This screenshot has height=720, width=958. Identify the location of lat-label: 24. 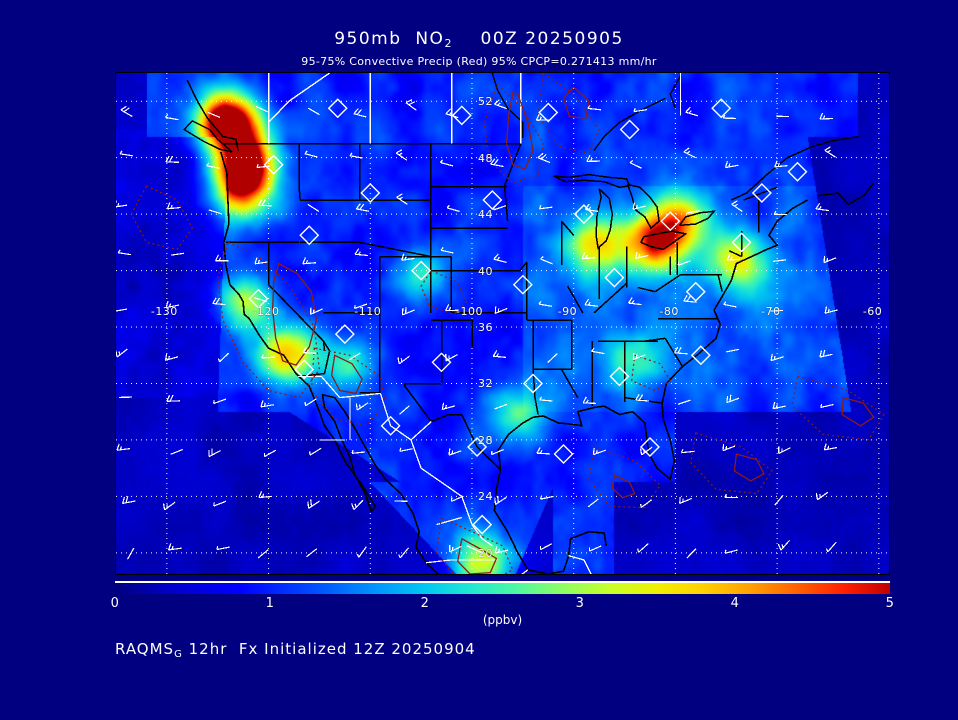
(485, 497).